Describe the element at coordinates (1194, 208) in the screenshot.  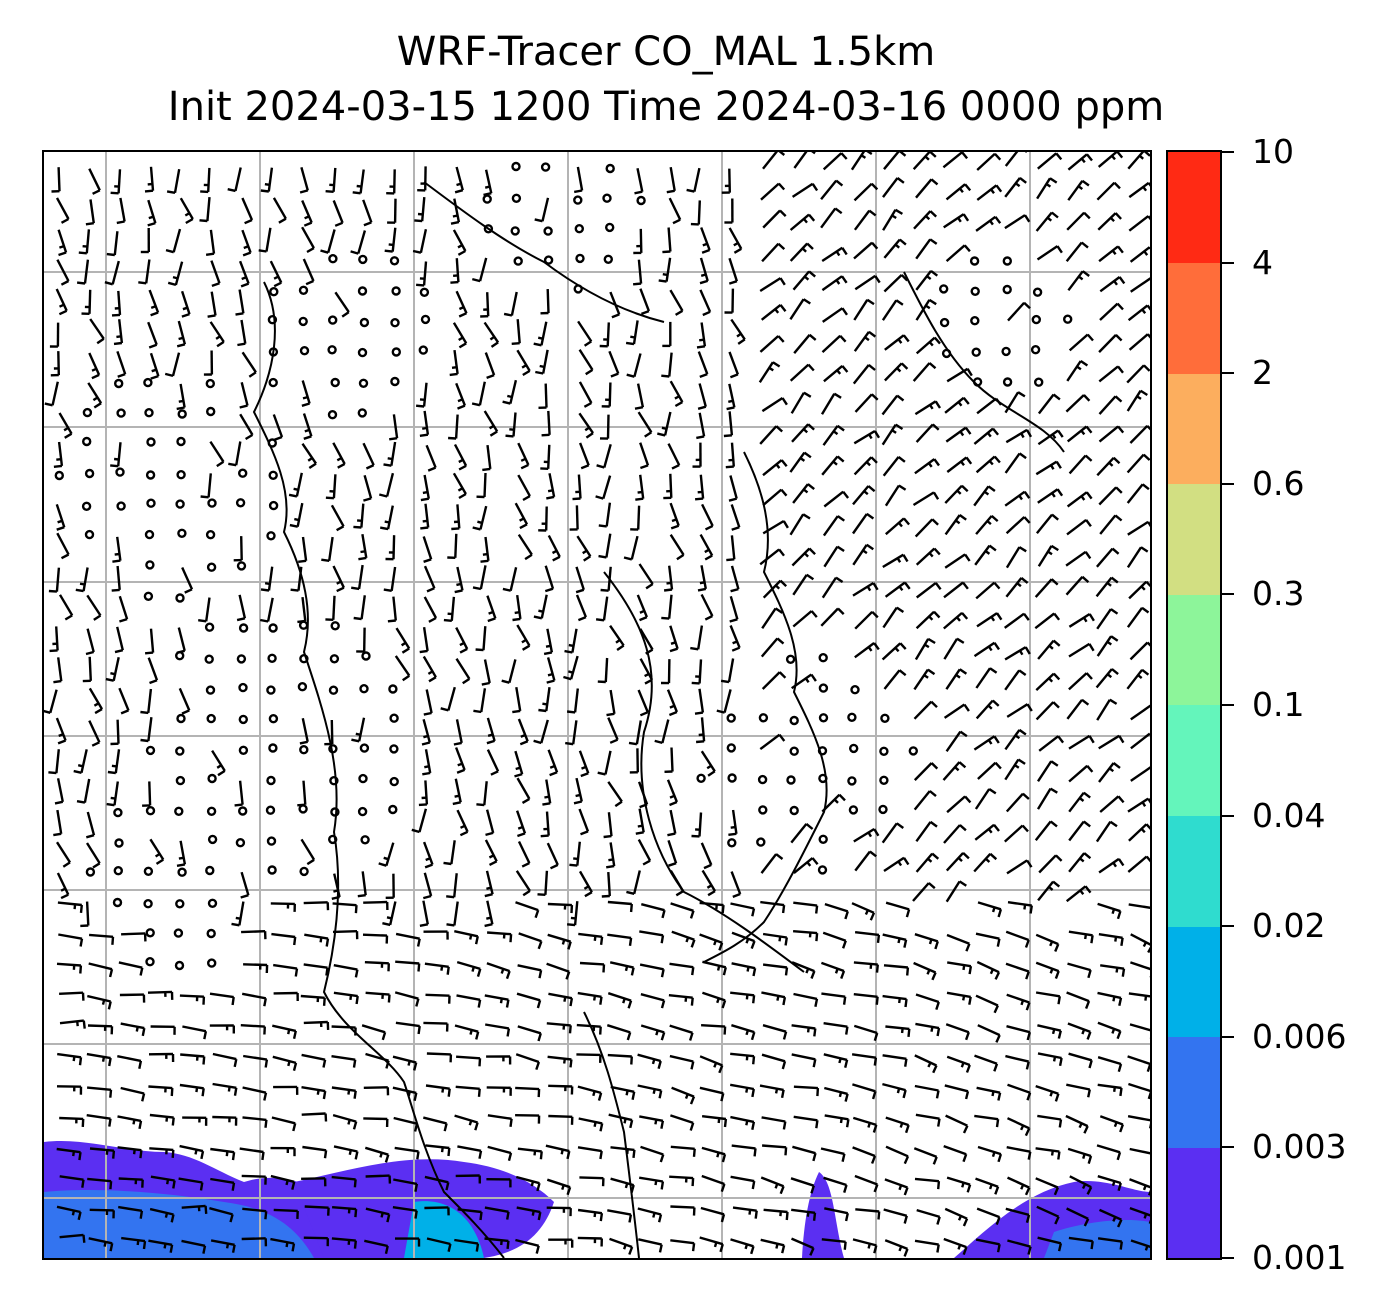
I see `colorbar-band` at that location.